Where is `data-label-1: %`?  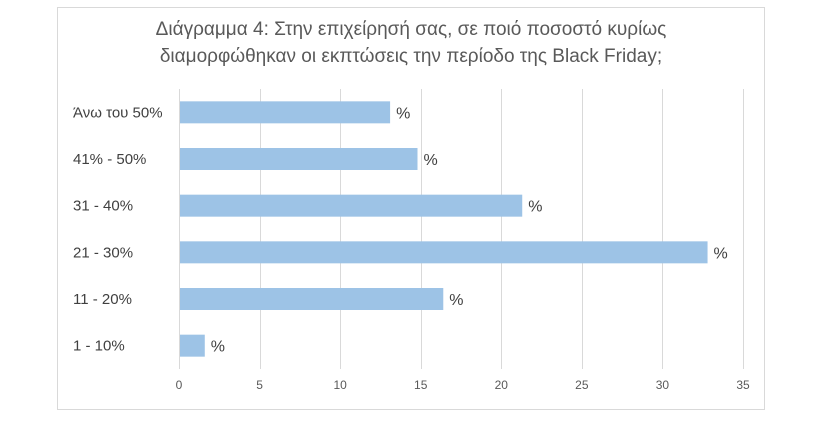 data-label-1: % is located at coordinates (430, 160).